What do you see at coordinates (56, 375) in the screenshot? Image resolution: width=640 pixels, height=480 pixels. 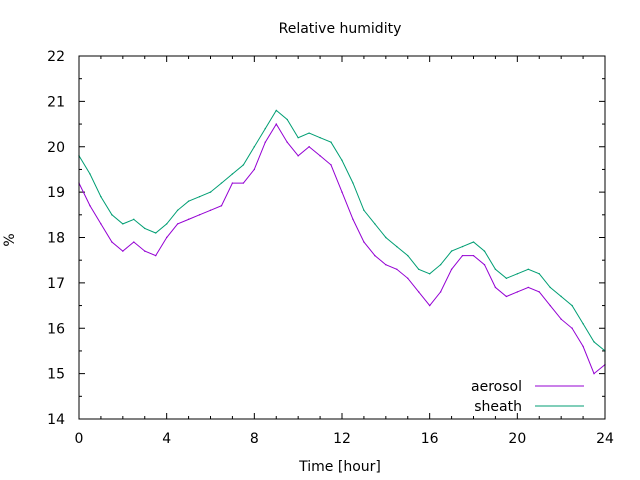 I see `y-tick-label: 15` at bounding box center [56, 375].